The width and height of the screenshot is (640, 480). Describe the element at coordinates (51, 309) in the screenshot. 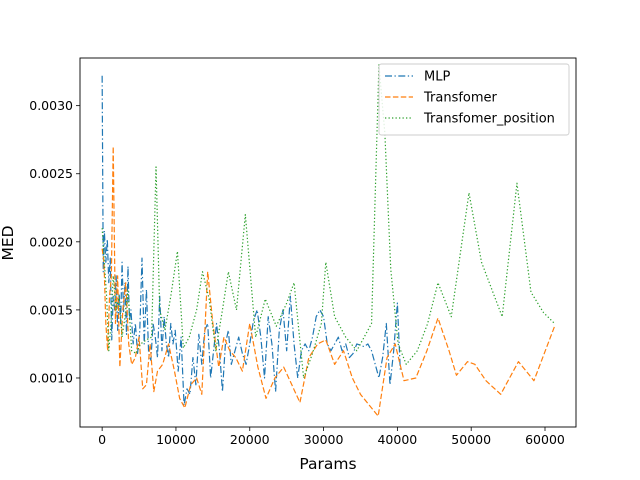

I see `y-tick-label: 0.0015` at that location.